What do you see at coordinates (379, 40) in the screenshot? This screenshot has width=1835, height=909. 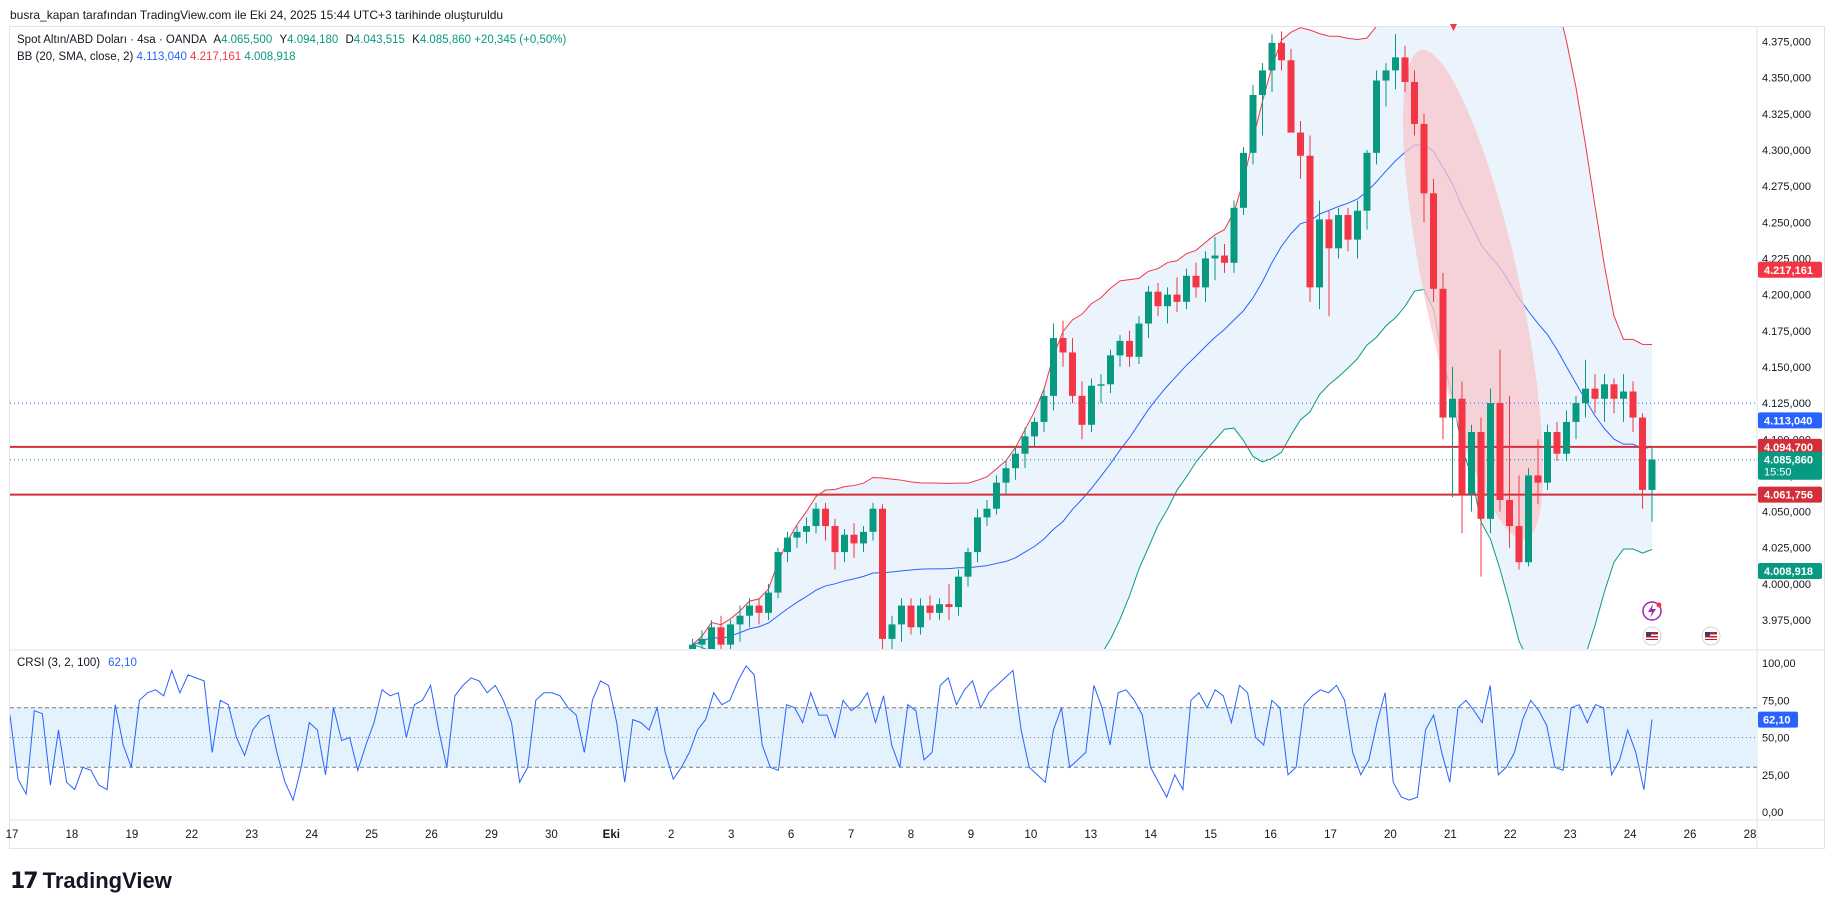 I see `legend-low-value: 4.043,515` at bounding box center [379, 40].